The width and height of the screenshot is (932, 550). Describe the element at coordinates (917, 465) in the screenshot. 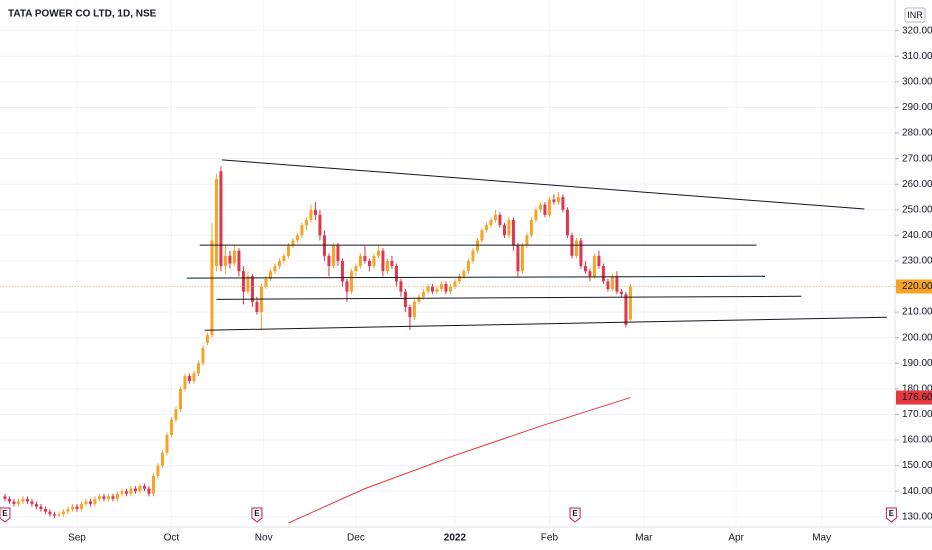

I see `y-tick-label: 150.00` at that location.